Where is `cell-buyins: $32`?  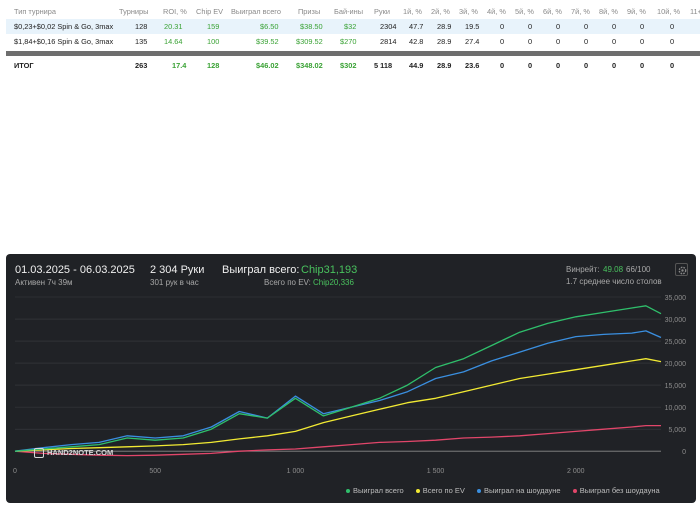 cell-buyins: $32 is located at coordinates (350, 26).